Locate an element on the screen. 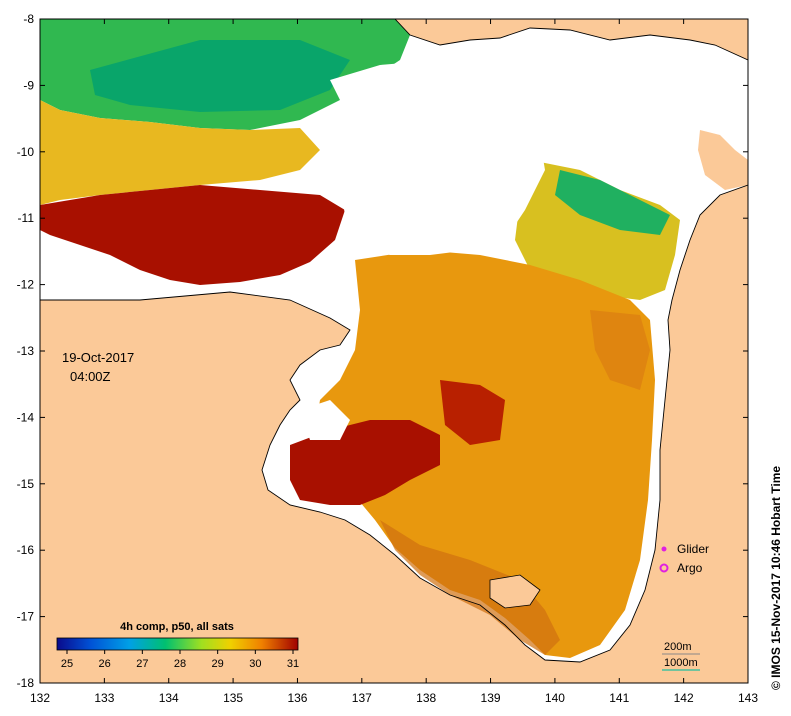  sst-yellow-west is located at coordinates (180, 152).